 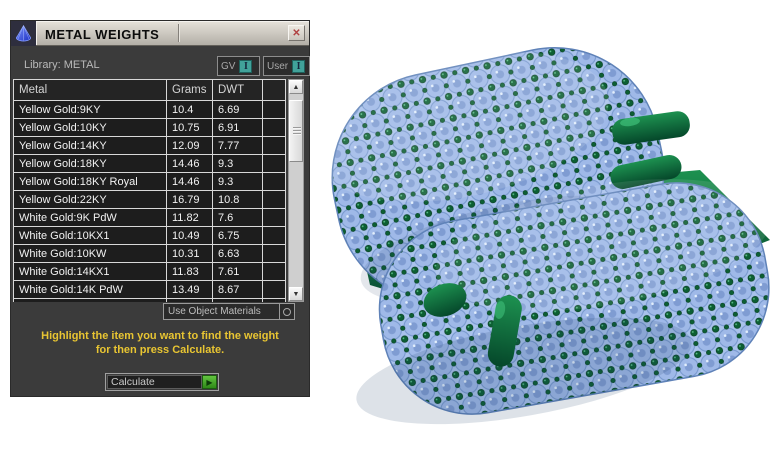 What do you see at coordinates (149, 300) in the screenshot?
I see `table-row: White Gold:14KW 14.02 9.02` at bounding box center [149, 300].